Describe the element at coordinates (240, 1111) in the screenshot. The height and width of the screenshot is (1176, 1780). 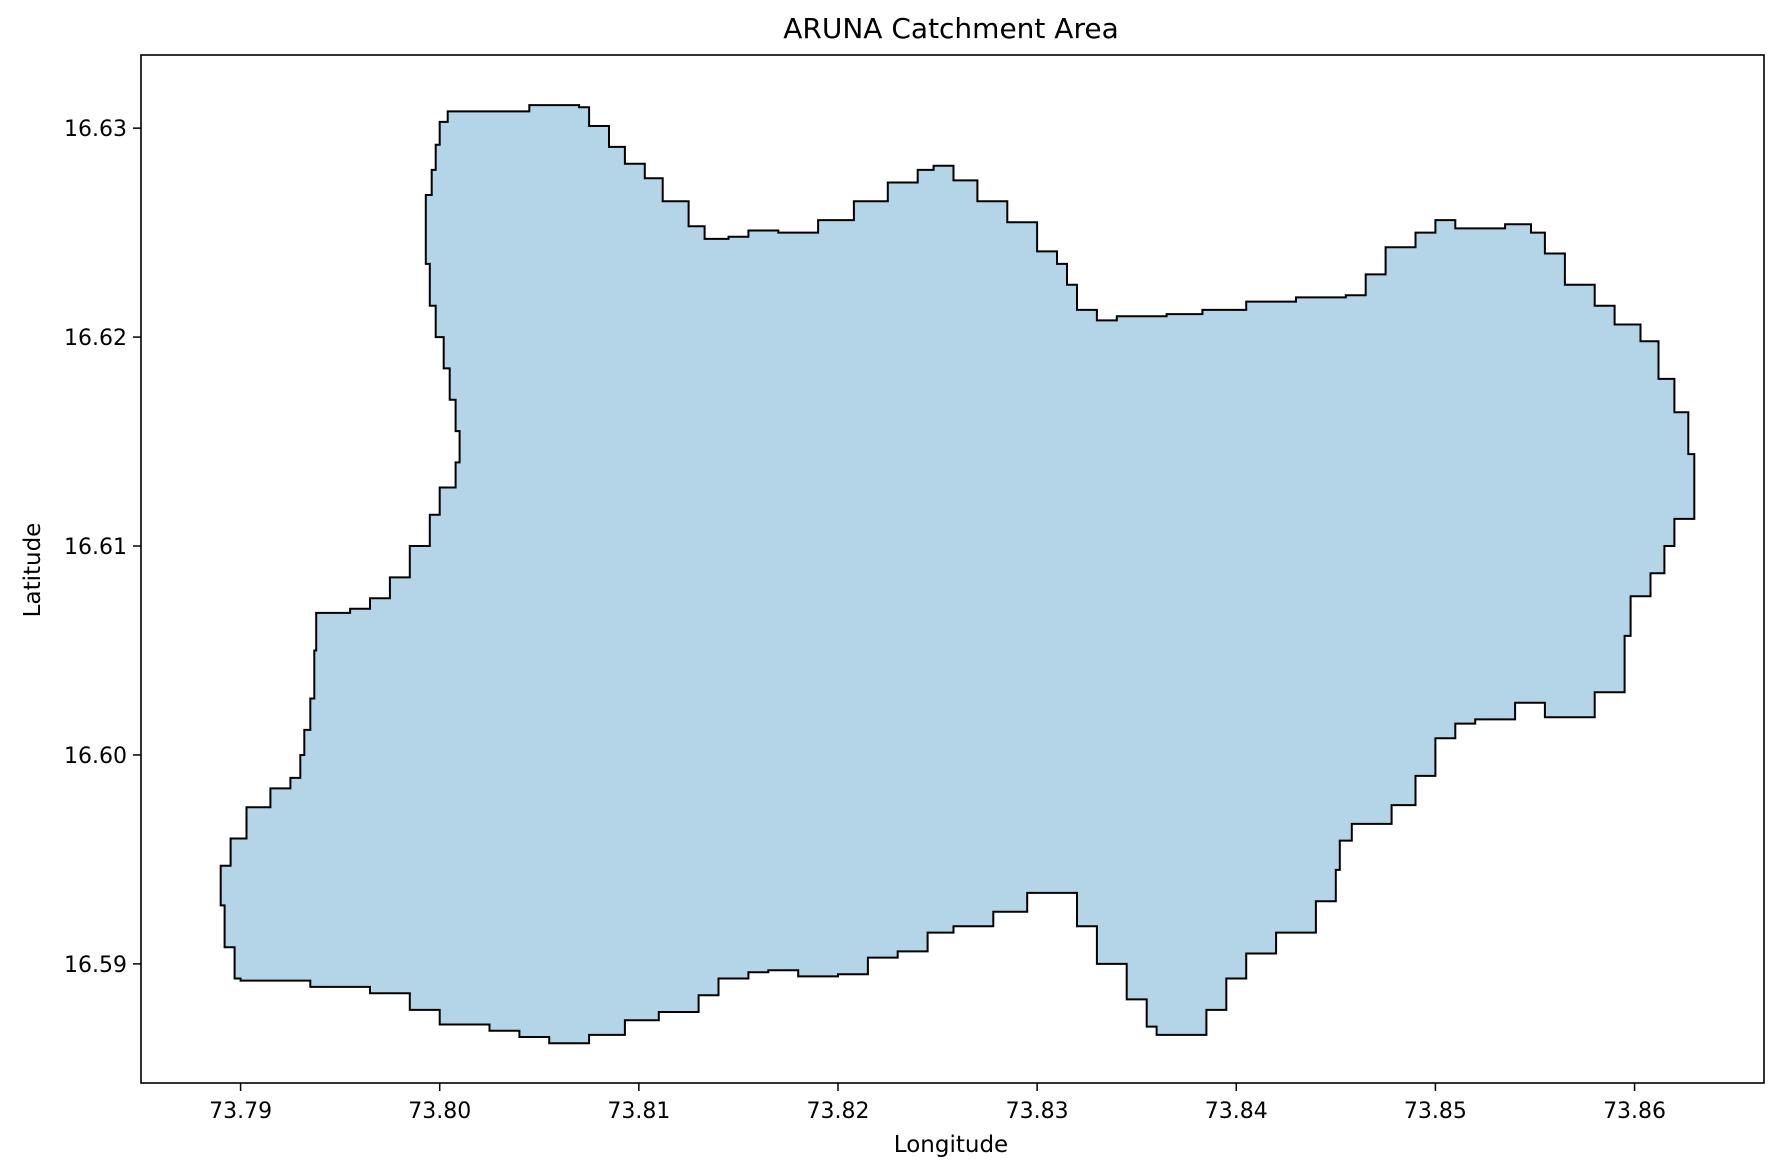
I see `x-tick-label: 73.79` at that location.